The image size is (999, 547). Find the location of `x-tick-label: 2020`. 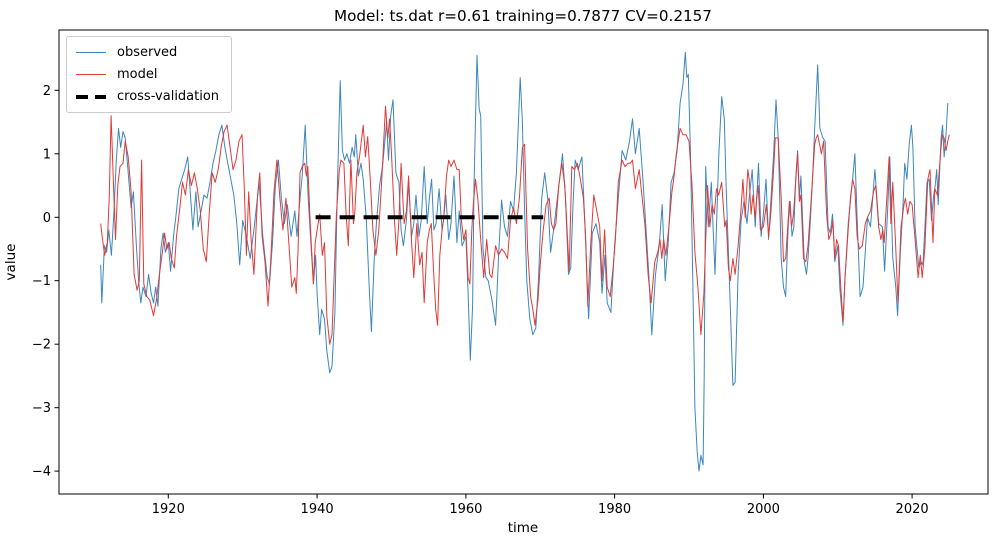

x-tick-label: 2020 is located at coordinates (912, 509).